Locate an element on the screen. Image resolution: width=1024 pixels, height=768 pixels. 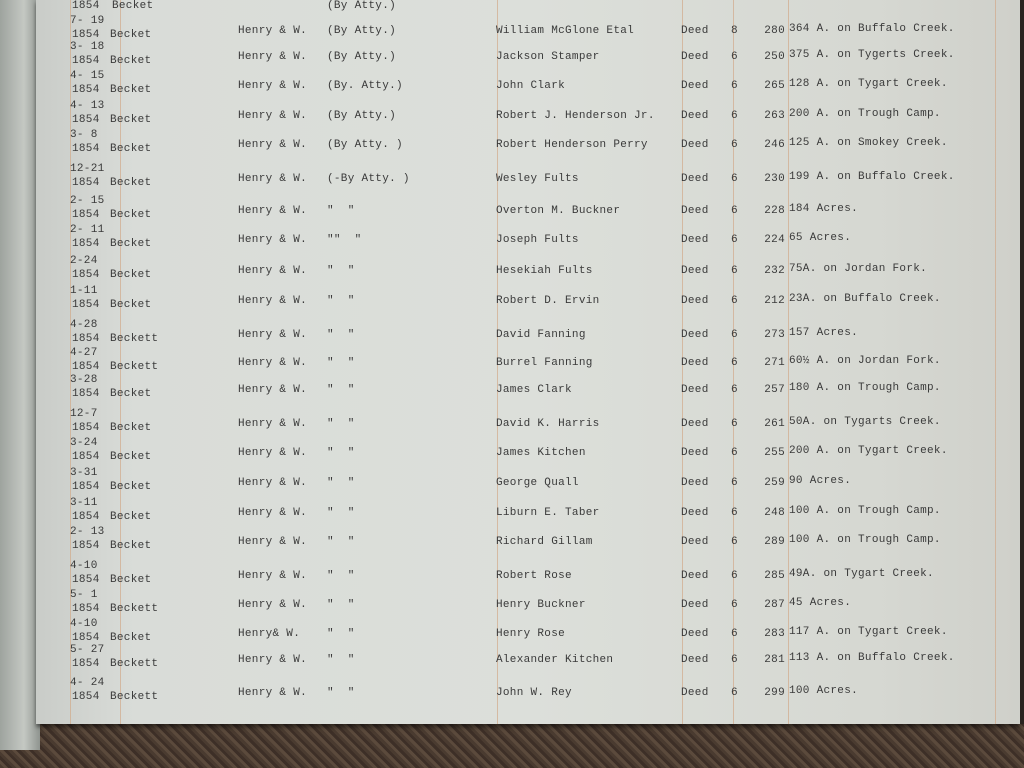
page: 299 is located at coordinates (774, 693).